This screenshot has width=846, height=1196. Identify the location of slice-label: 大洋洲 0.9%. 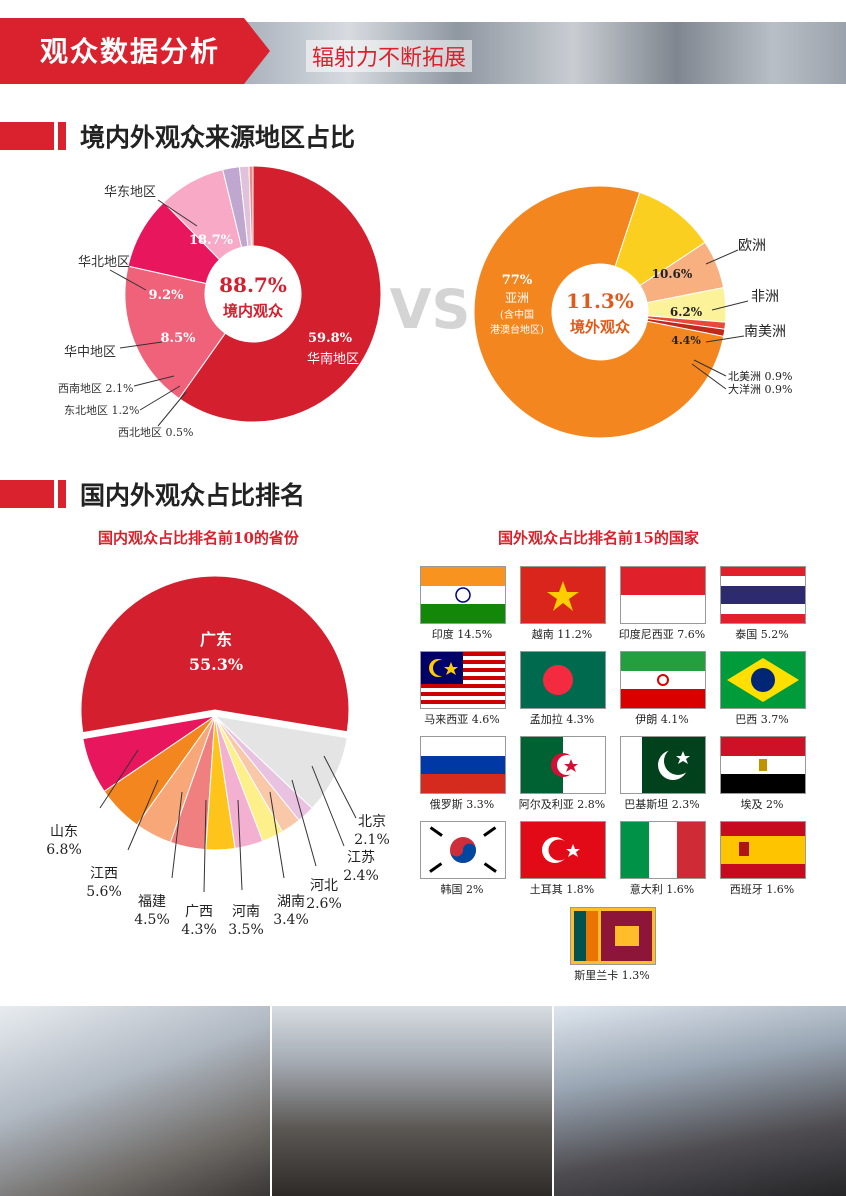
(760, 389).